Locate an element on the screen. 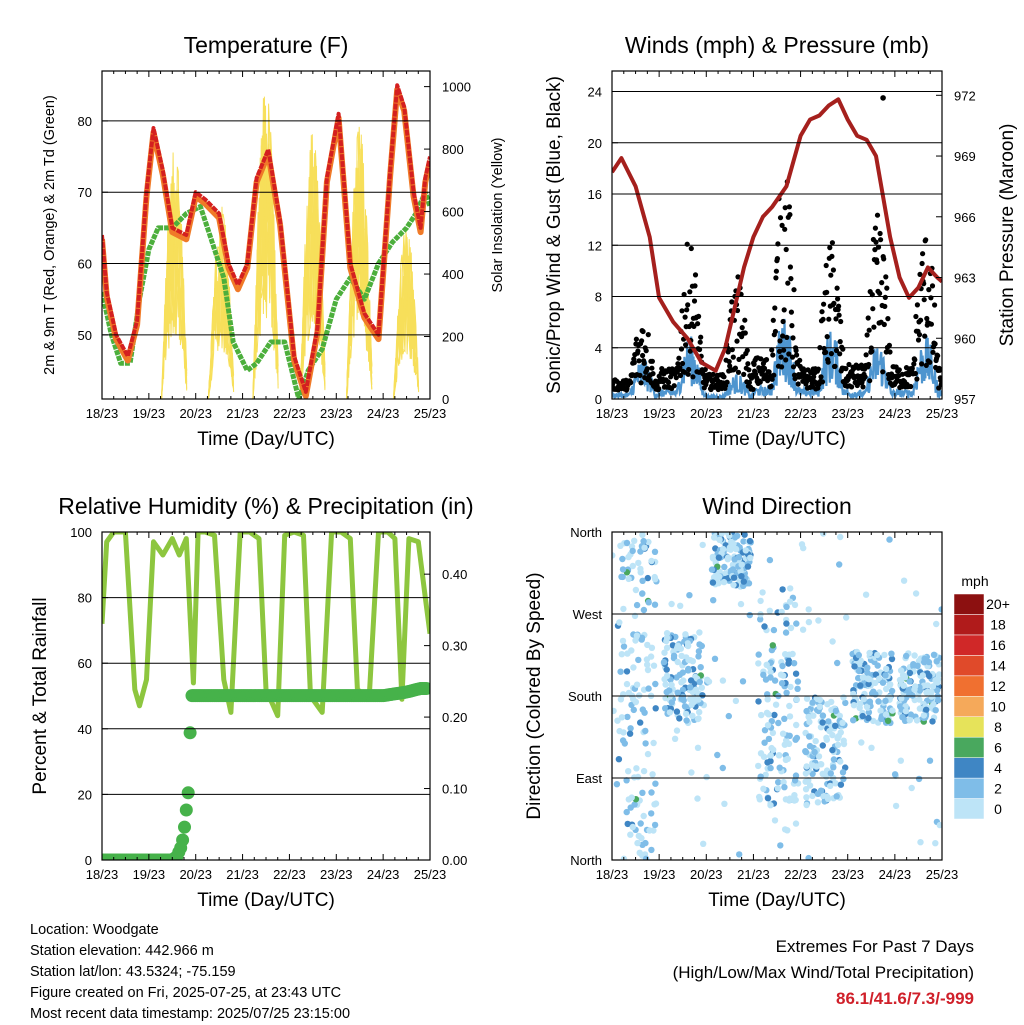 This screenshot has width=1024, height=1025. y-tick-label-right: 0.40 is located at coordinates (454, 574).